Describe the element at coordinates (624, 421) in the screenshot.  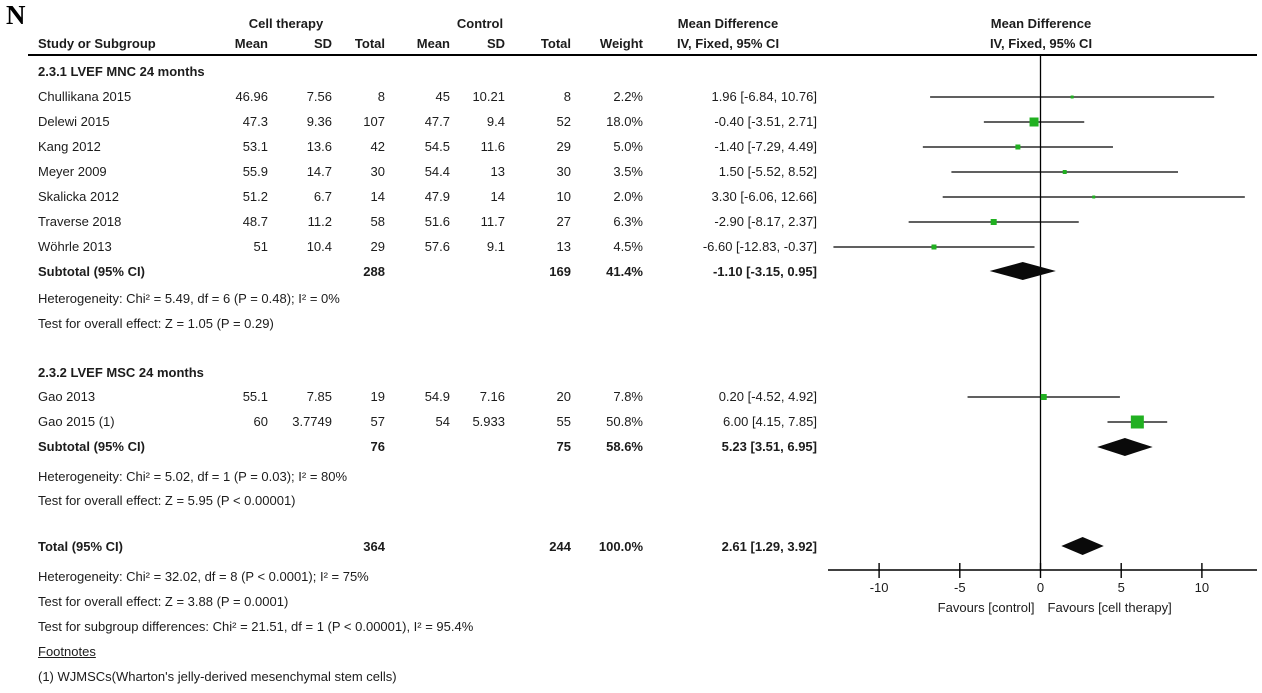
I see `cell-weight: 50.8%` at that location.